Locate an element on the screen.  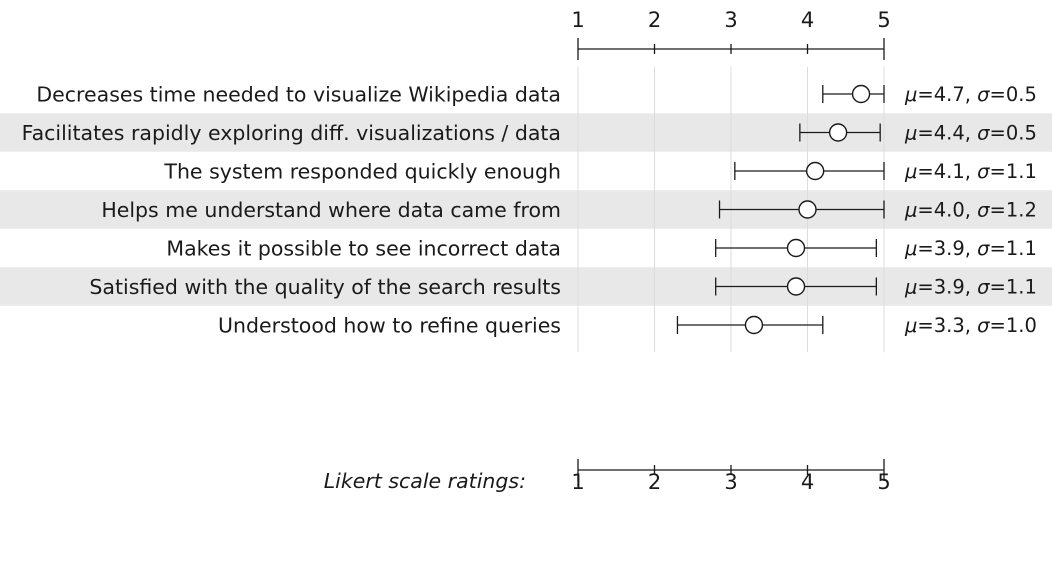
bottom-tick-label: 3 is located at coordinates (730, 482).